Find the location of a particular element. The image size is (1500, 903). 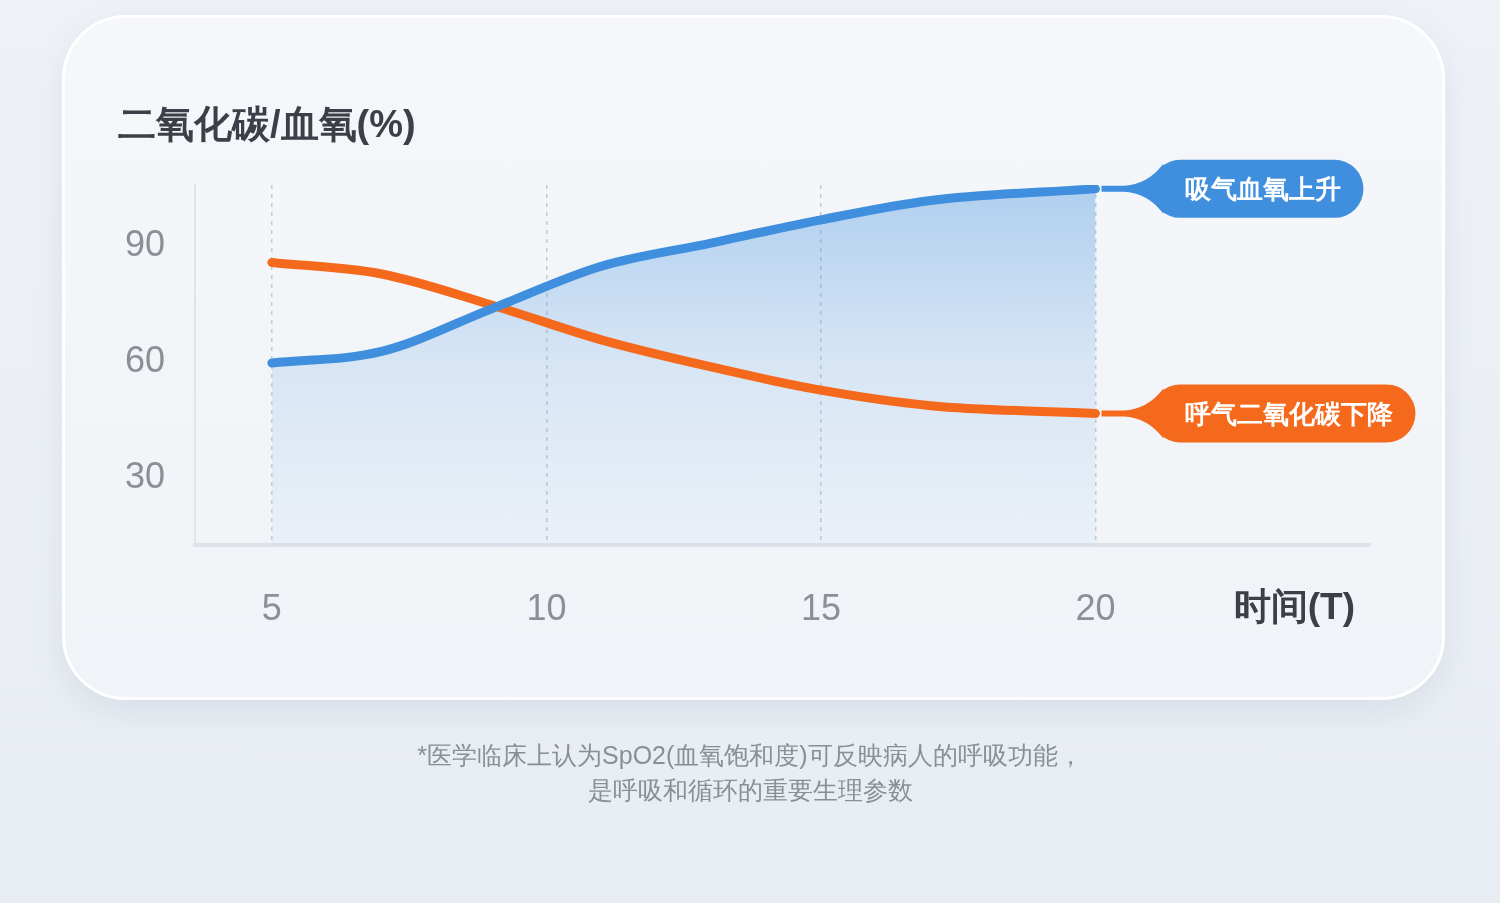

y-tick-label: 30 is located at coordinates (144, 476).